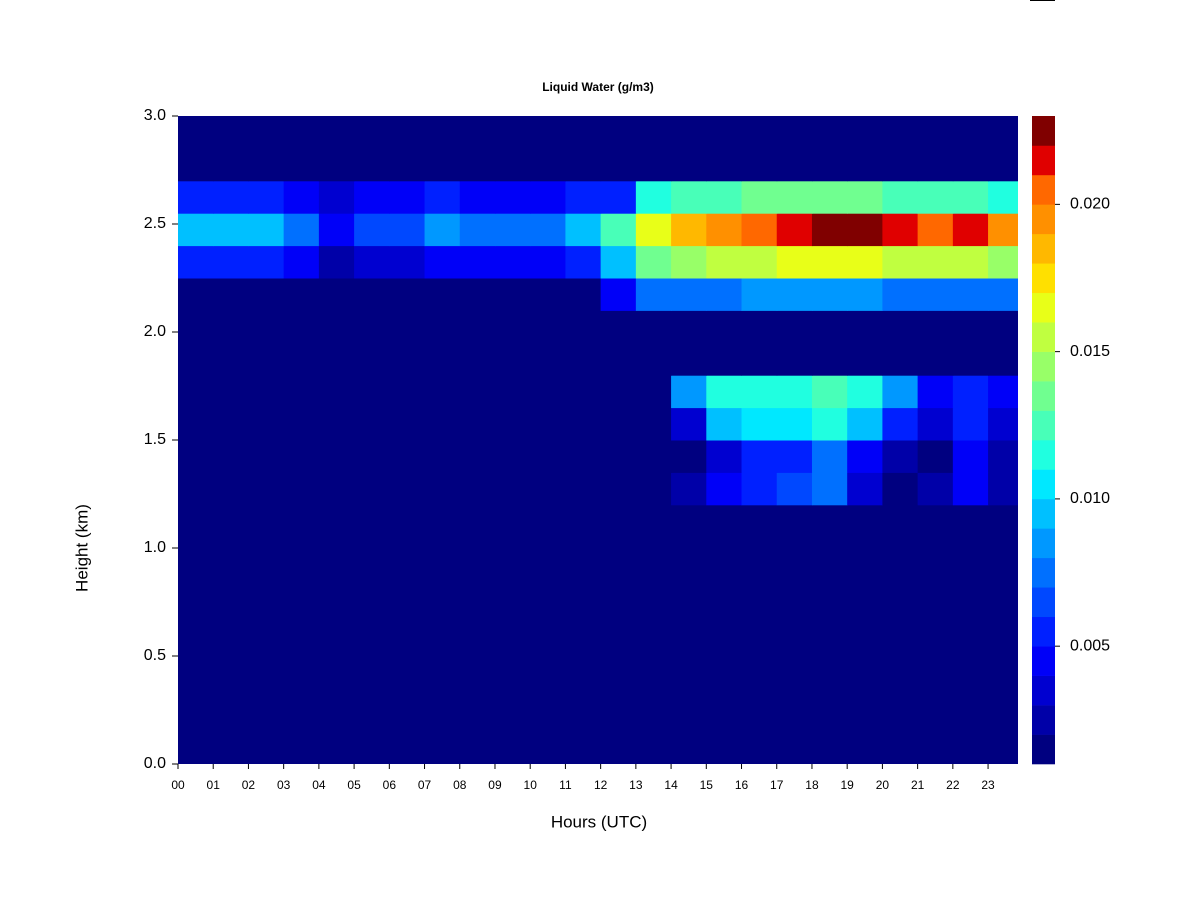  I want to click on y-tick-label: 1.0, so click(155, 547).